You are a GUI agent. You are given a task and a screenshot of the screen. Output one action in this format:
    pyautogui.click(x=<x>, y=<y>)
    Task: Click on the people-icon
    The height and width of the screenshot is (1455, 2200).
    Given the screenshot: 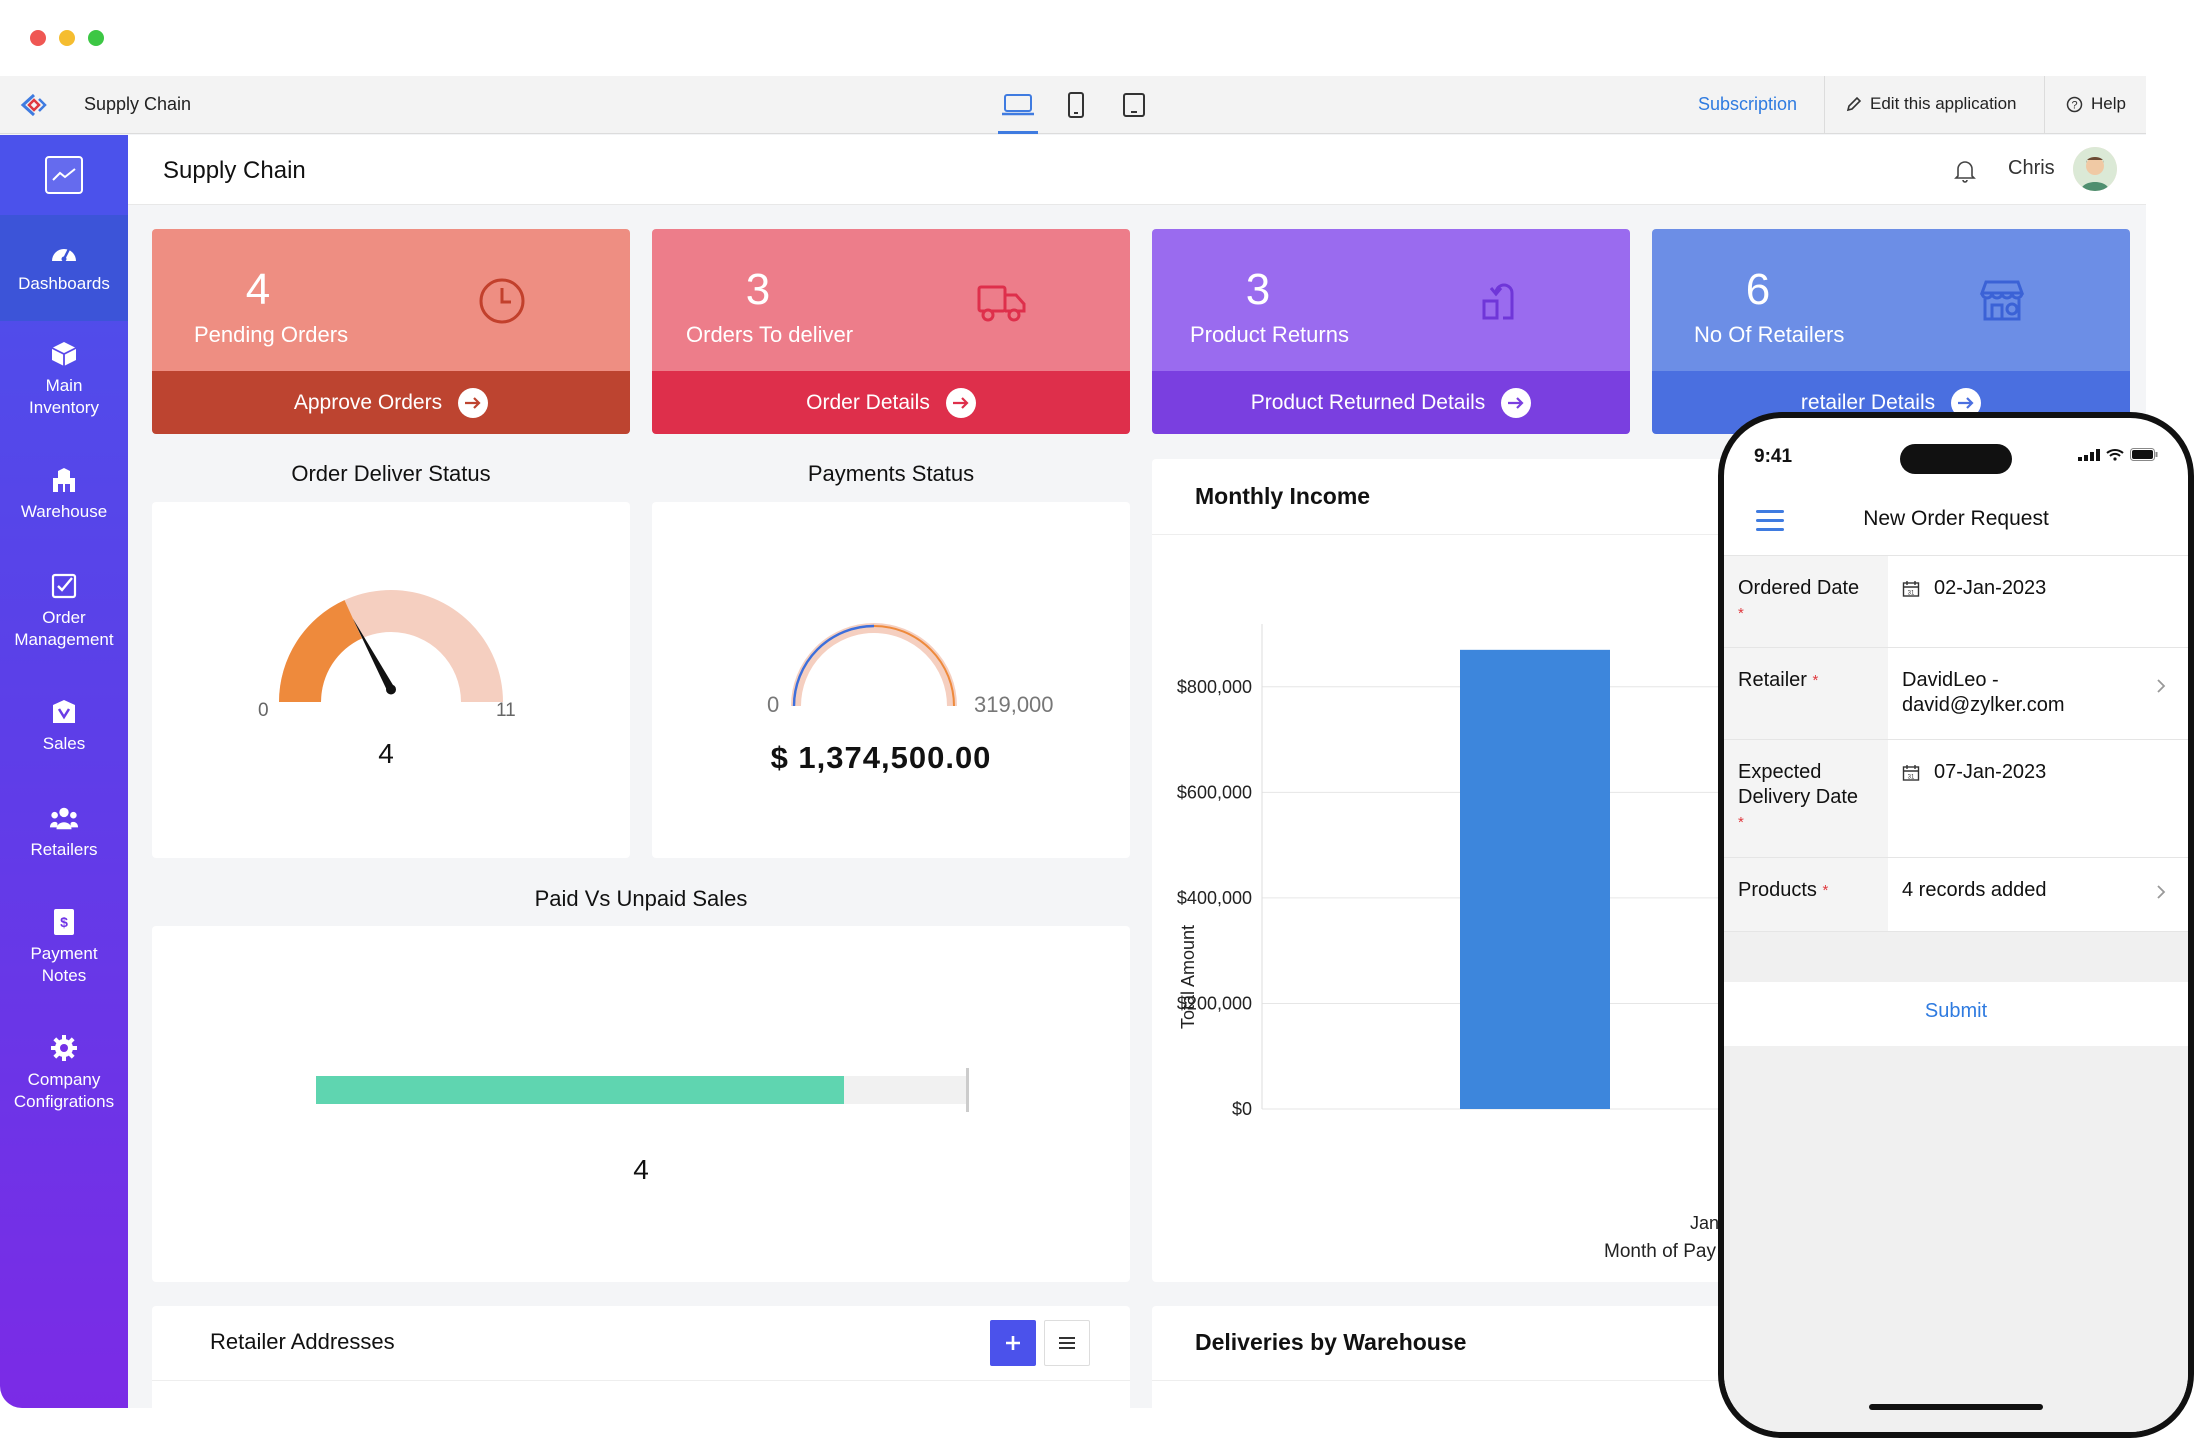 What is the action you would take?
    pyautogui.click(x=64, y=818)
    